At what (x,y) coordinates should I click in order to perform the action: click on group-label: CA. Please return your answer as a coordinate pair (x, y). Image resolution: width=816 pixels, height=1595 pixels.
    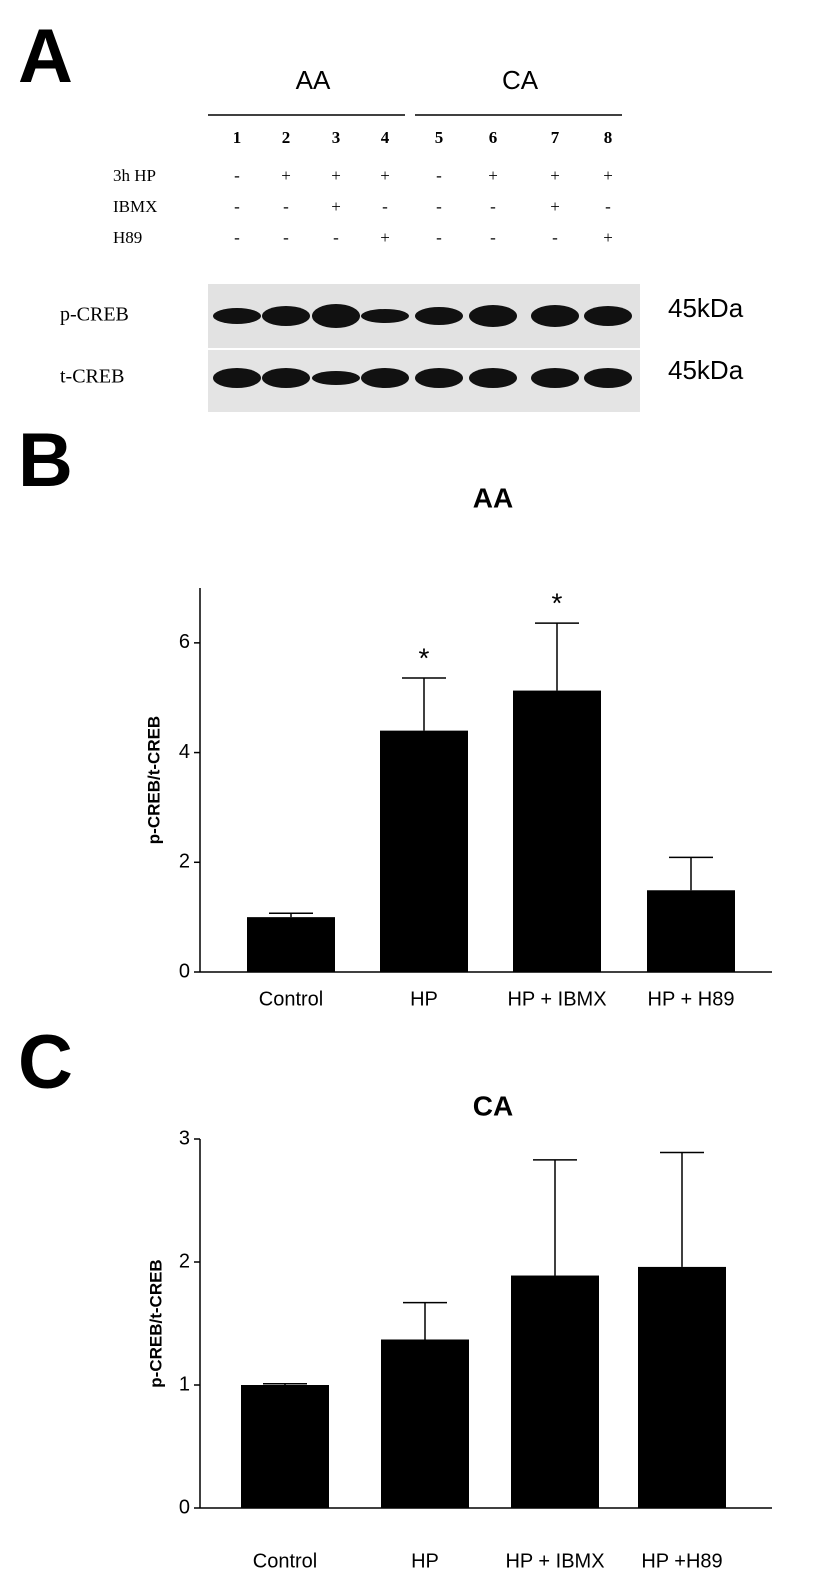
    Looking at the image, I should click on (520, 80).